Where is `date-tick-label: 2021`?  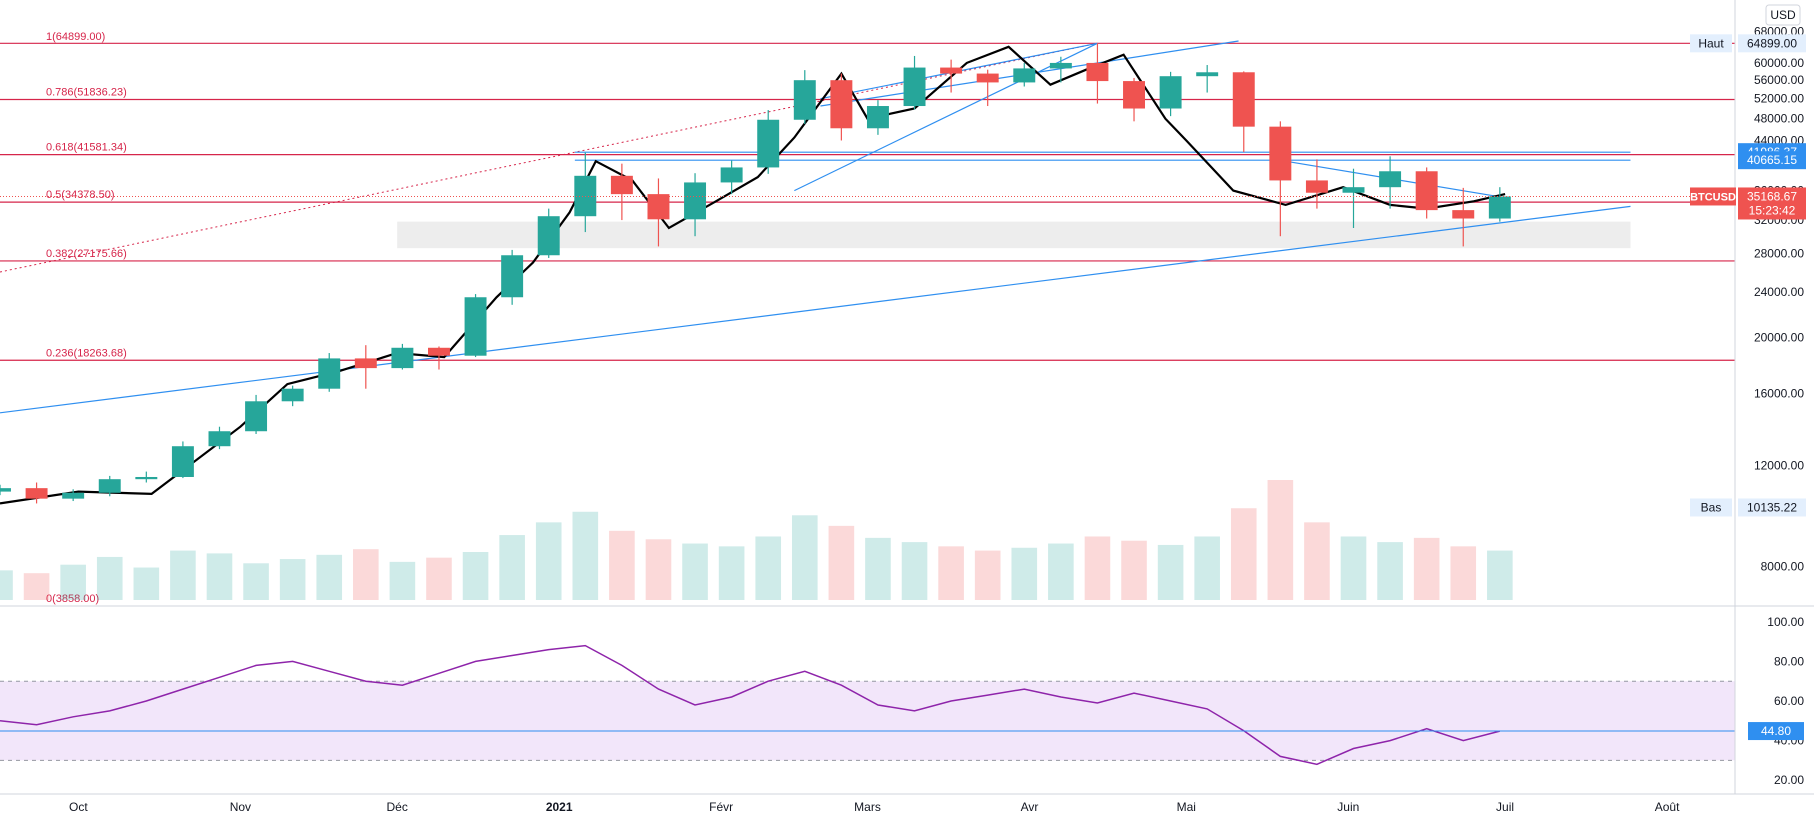
date-tick-label: 2021 is located at coordinates (559, 807).